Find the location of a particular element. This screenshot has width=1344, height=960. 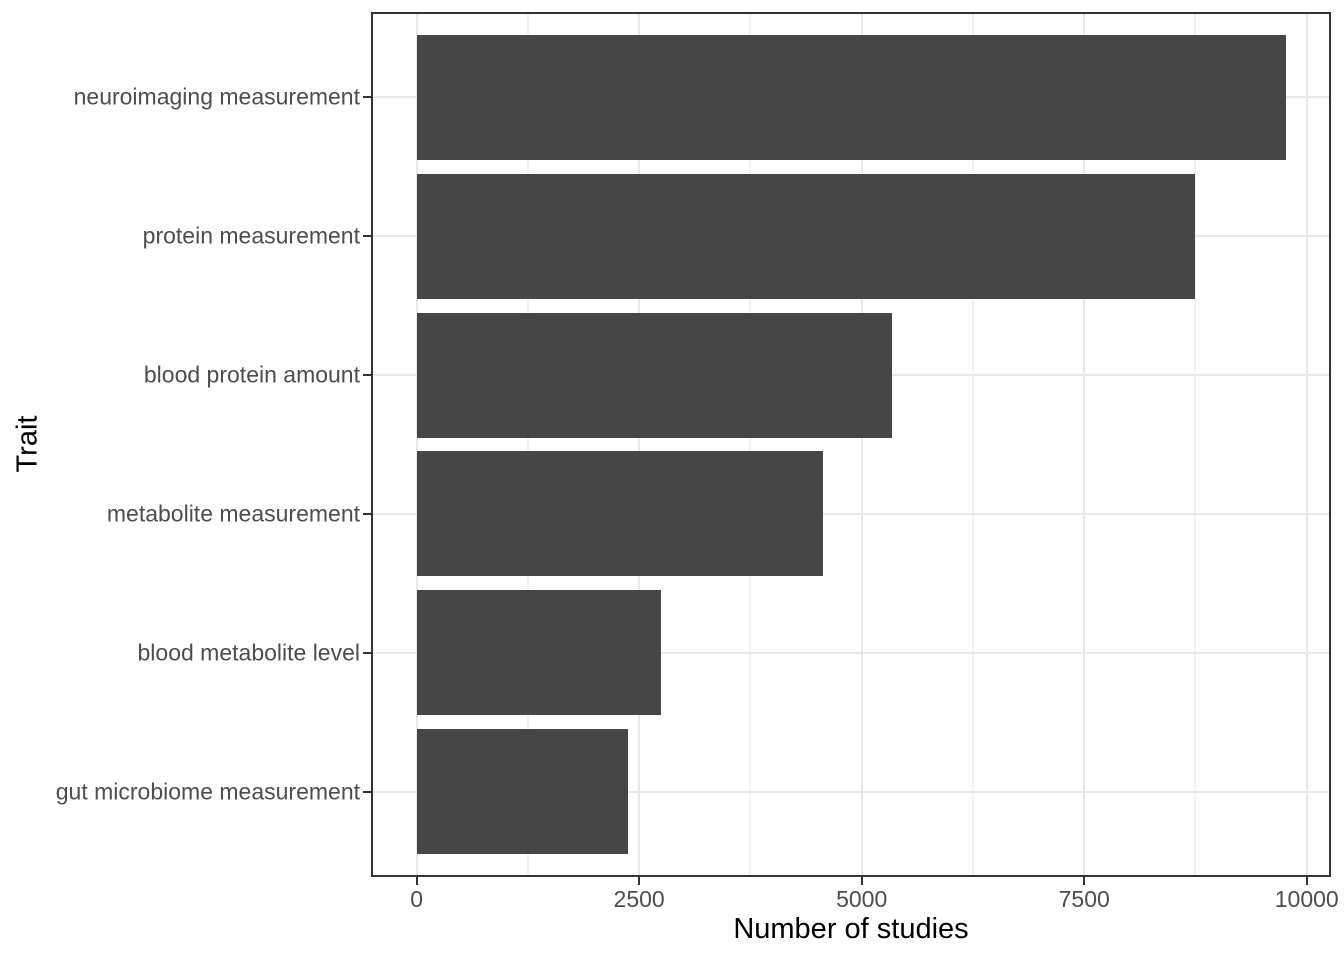

y-tick-label: metabolite measurement is located at coordinates (233, 513).